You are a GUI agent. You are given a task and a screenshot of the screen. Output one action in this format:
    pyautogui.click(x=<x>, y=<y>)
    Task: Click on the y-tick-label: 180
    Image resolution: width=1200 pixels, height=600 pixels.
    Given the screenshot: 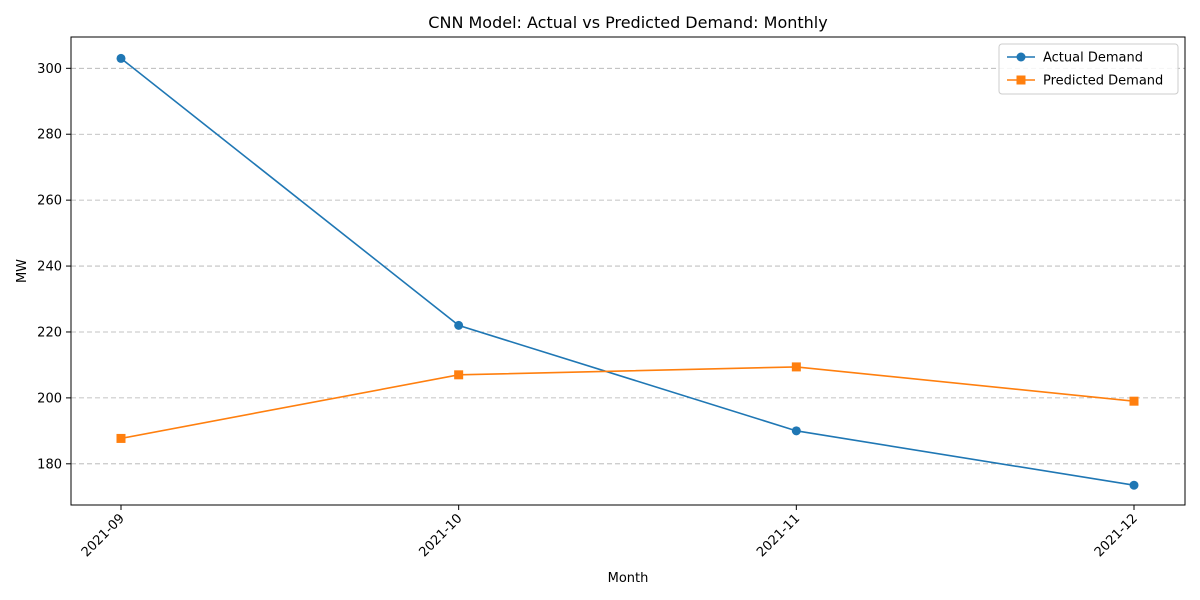 What is the action you would take?
    pyautogui.click(x=49, y=464)
    